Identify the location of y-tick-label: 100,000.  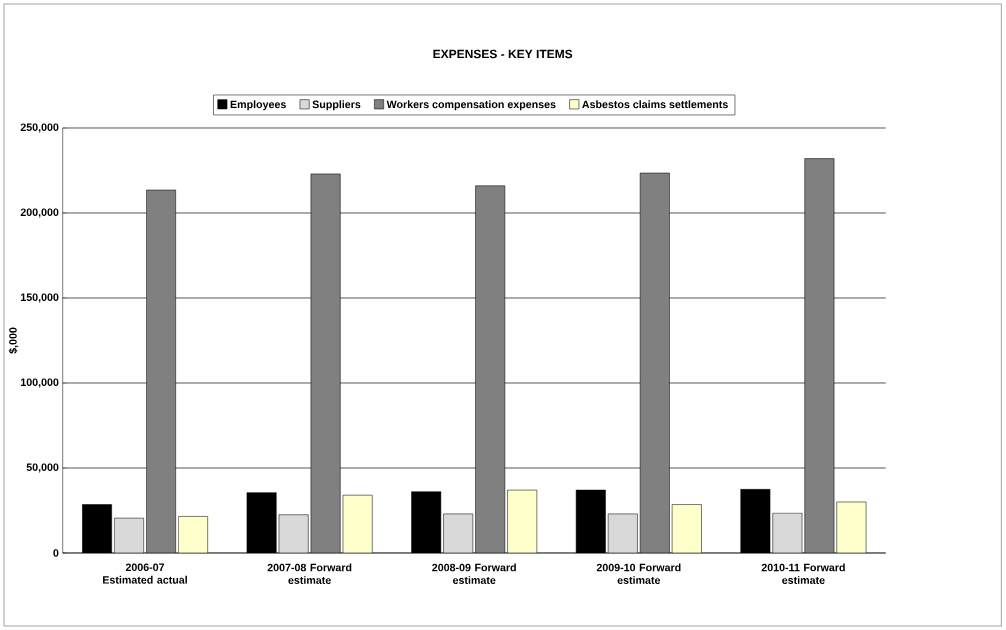
(40, 383).